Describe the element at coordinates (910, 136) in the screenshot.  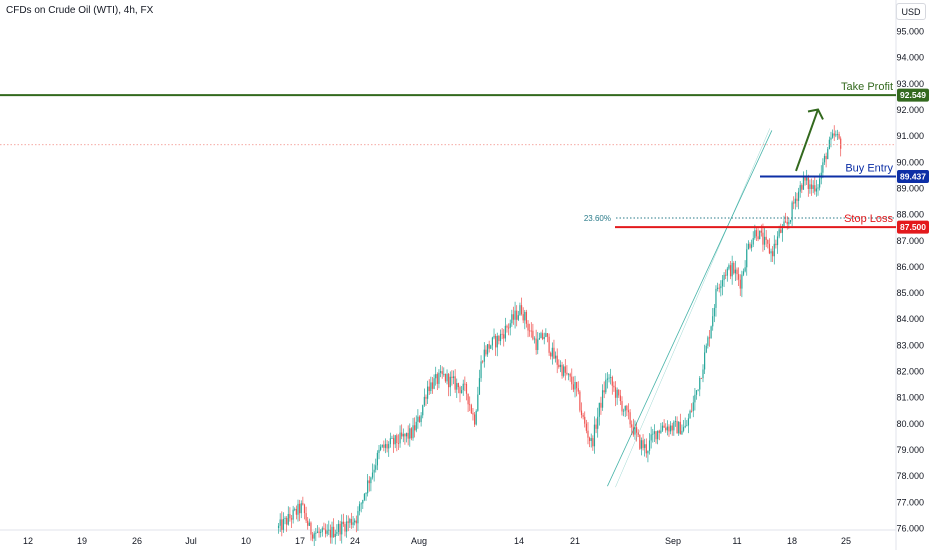
I see `price-tick-label: 91.000` at that location.